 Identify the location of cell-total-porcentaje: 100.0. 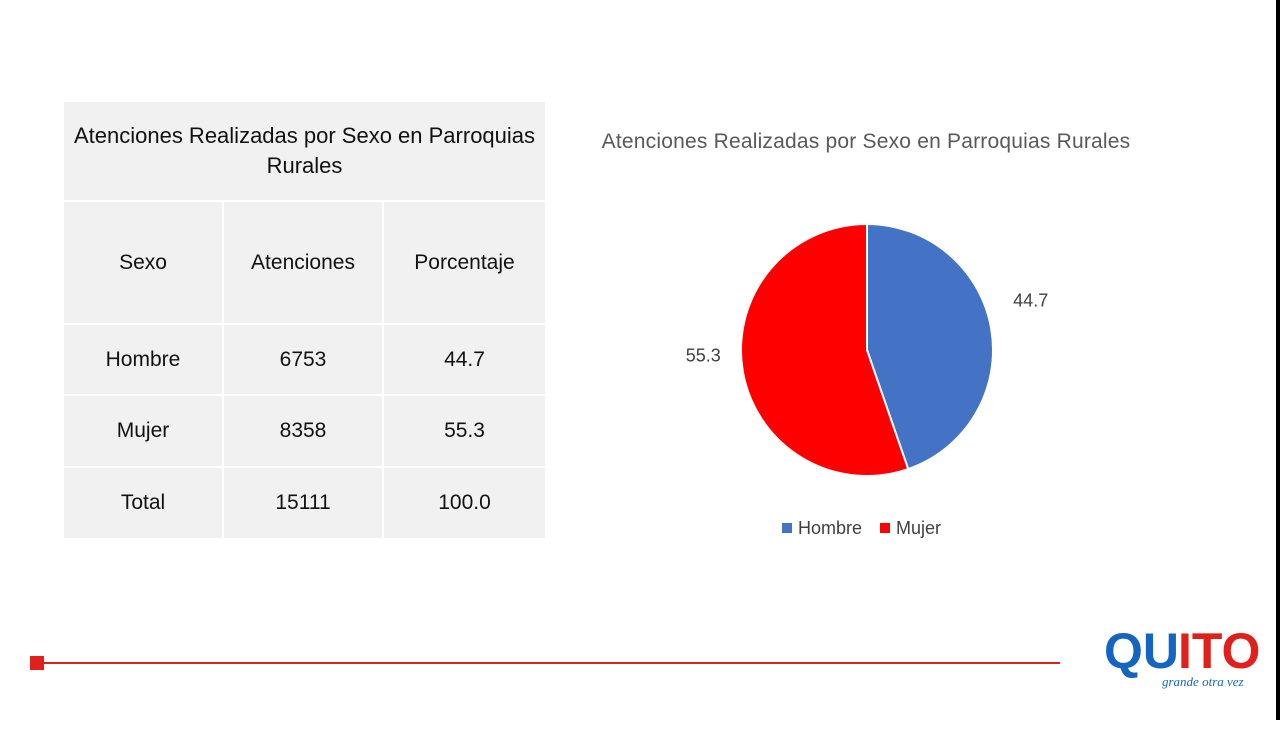
(464, 502).